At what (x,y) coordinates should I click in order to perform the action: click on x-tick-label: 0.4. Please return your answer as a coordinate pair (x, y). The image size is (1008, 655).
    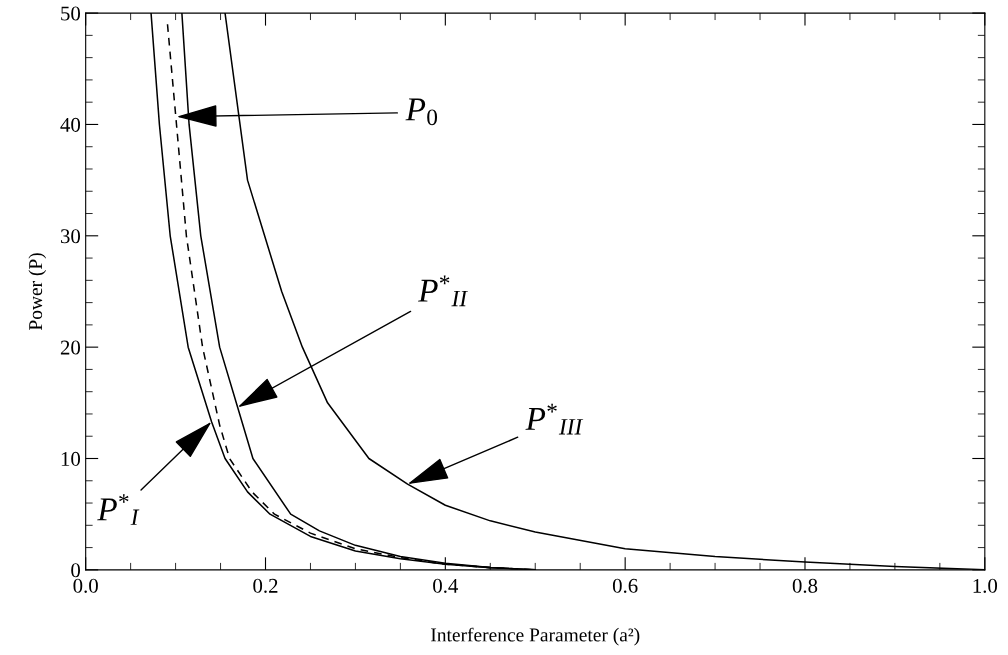
    Looking at the image, I should click on (446, 585).